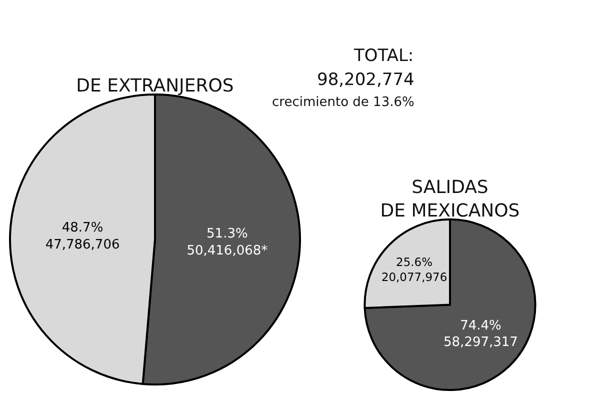 The width and height of the screenshot is (600, 400). What do you see at coordinates (227, 242) in the screenshot?
I see `data-label: 51.3% 50,416,068*` at bounding box center [227, 242].